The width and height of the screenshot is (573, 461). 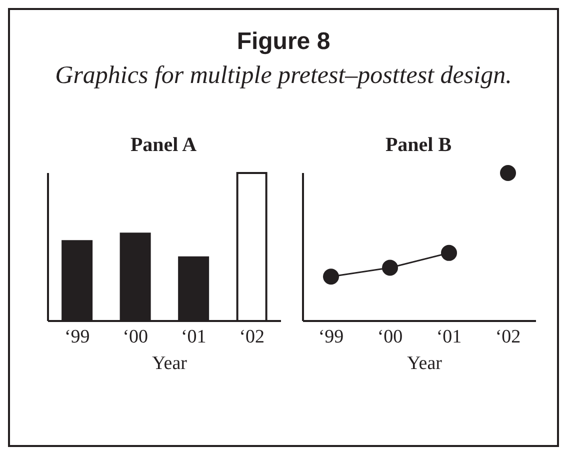 What do you see at coordinates (283, 76) in the screenshot?
I see `text: Graphics for multiple pretest–posttest design.` at bounding box center [283, 76].